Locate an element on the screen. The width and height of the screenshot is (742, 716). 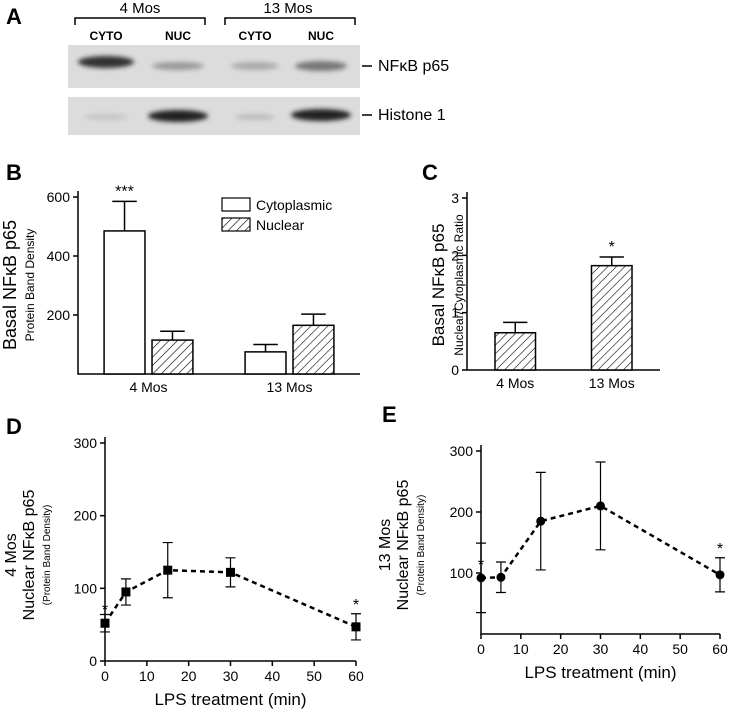
panel-label: D is located at coordinates (14, 426).